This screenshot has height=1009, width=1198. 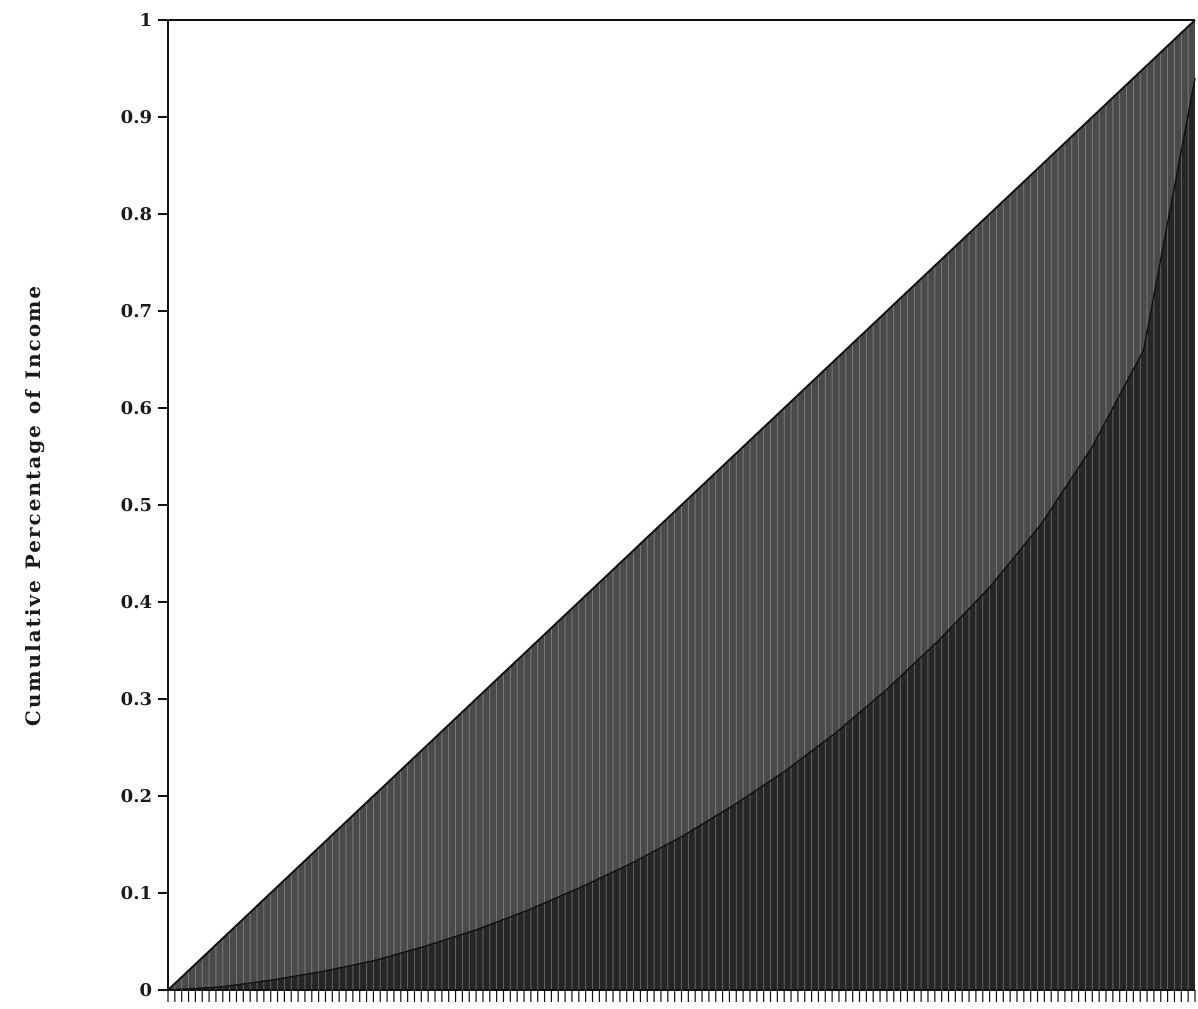 What do you see at coordinates (136, 602) in the screenshot?
I see `y-tick-label: 0.4` at bounding box center [136, 602].